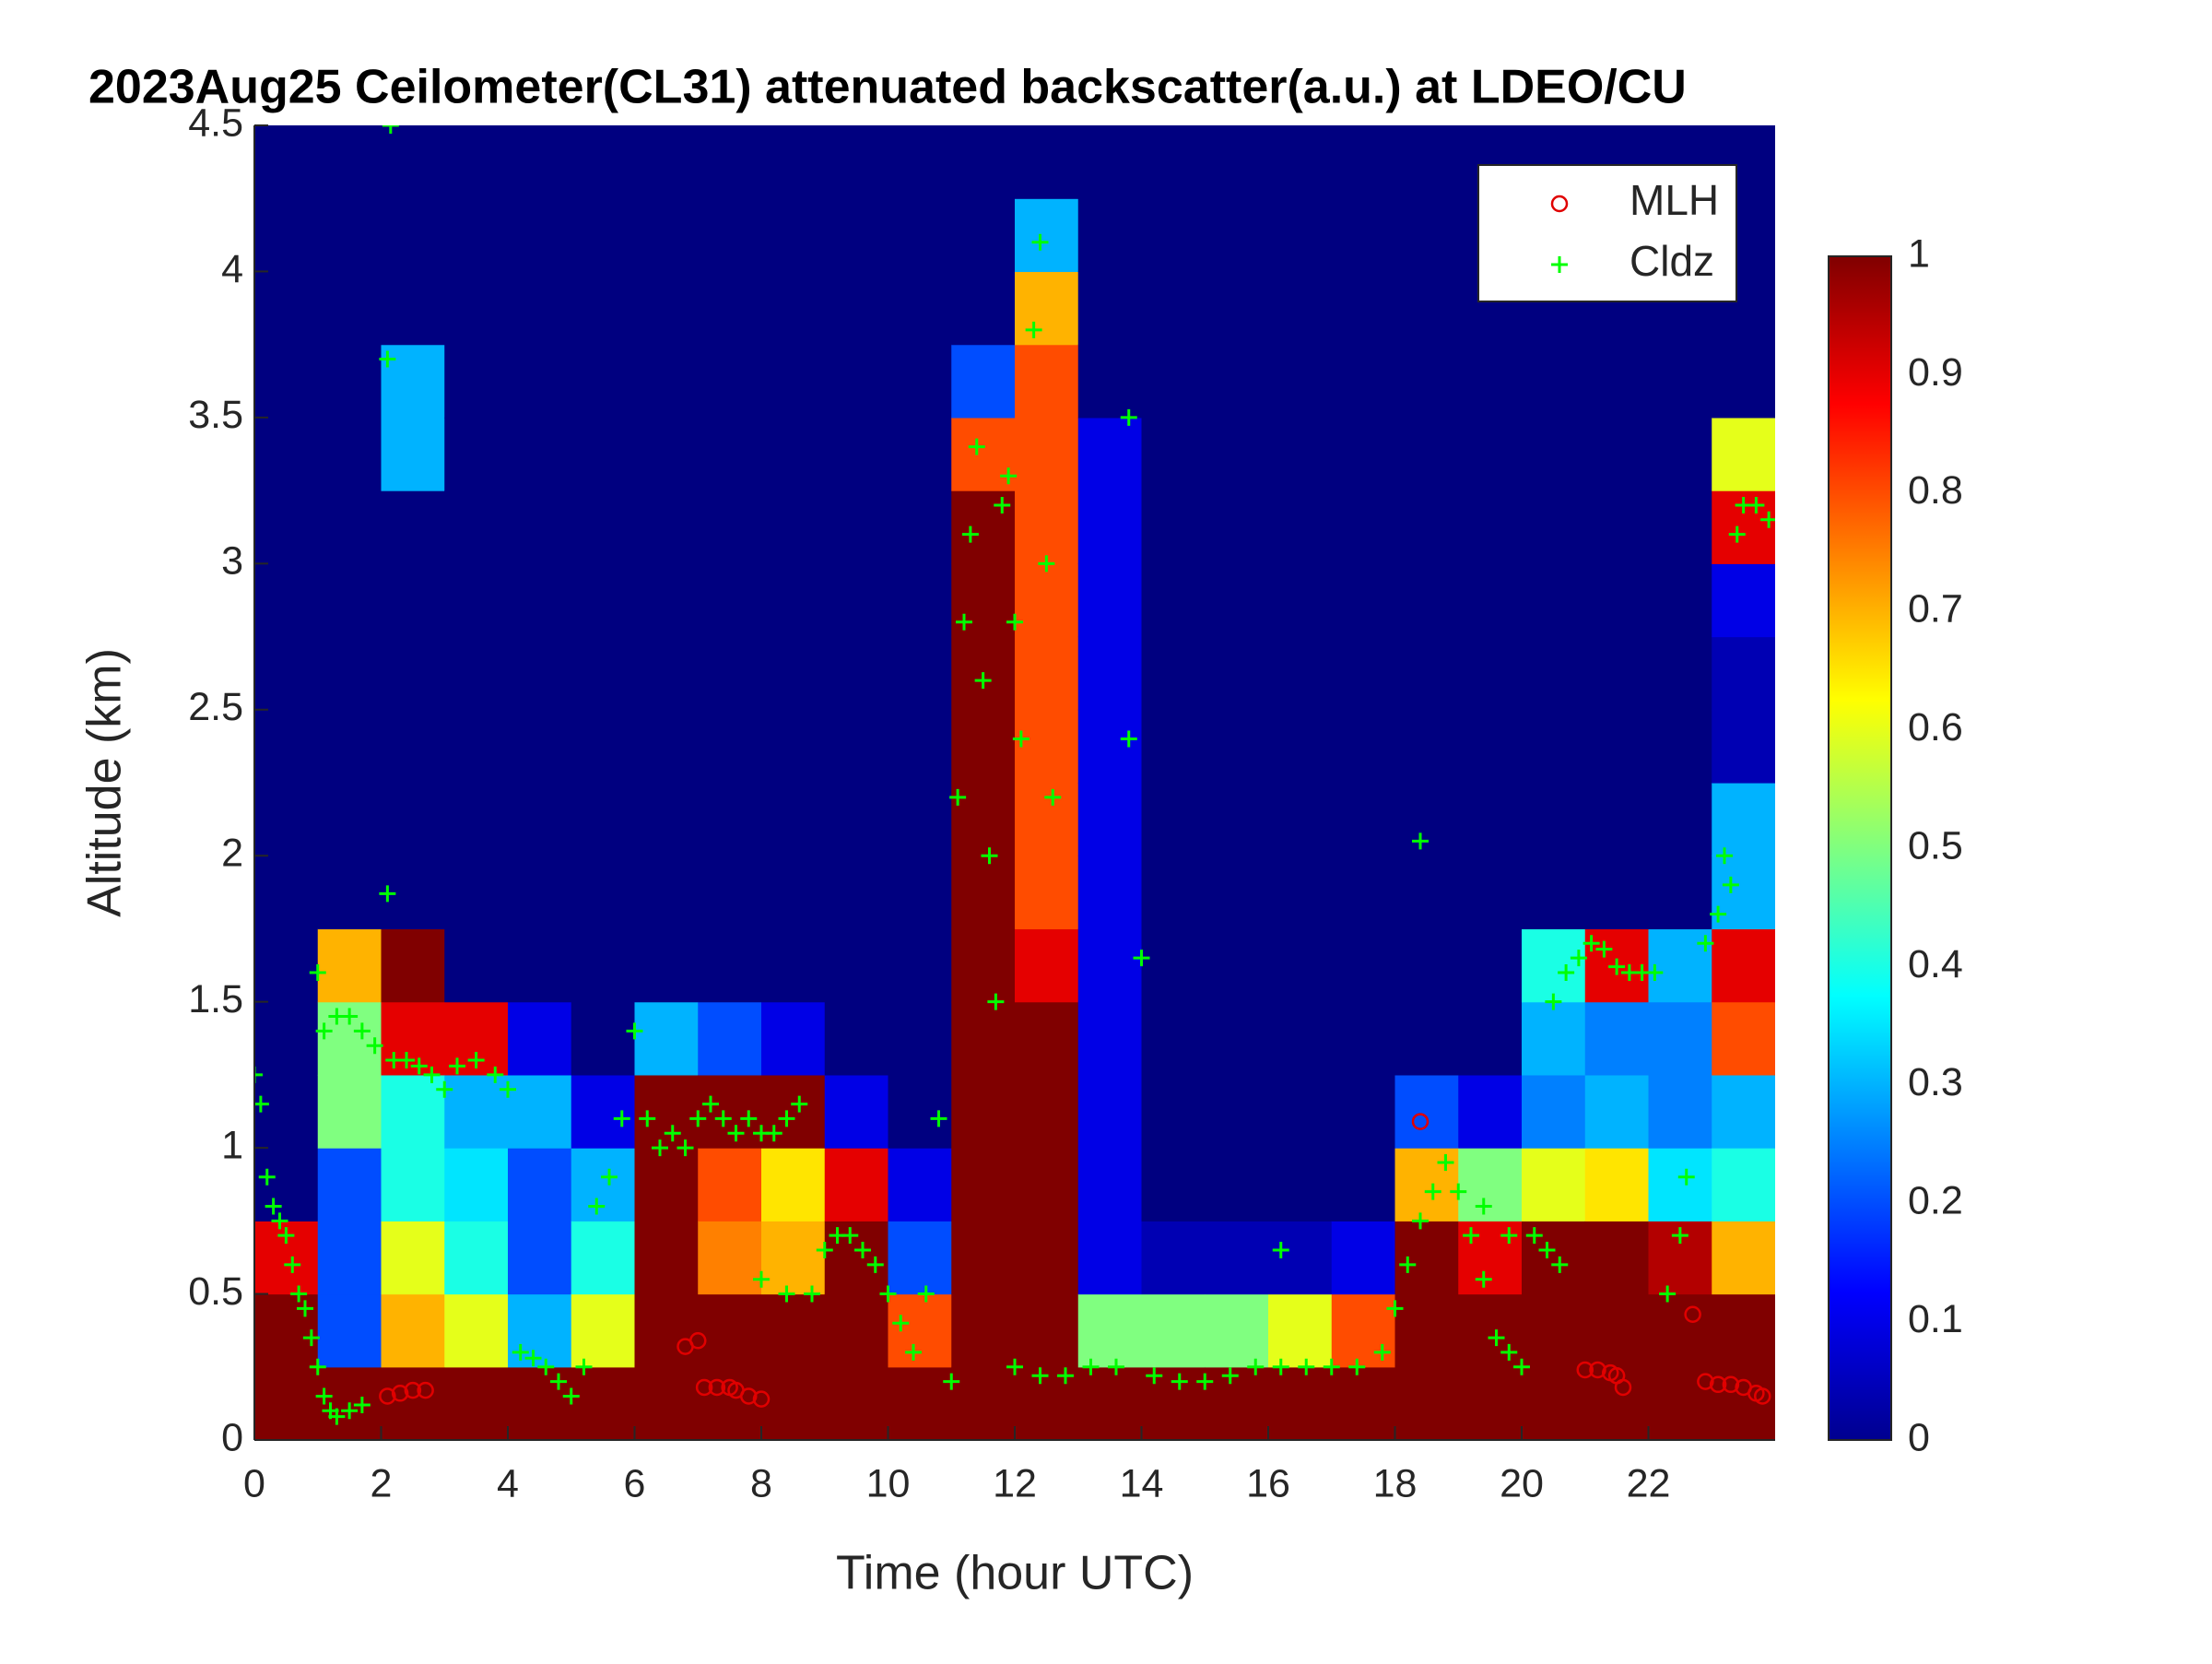  Describe the element at coordinates (1935, 372) in the screenshot. I see `colorbar-tick-label: 0.9` at that location.